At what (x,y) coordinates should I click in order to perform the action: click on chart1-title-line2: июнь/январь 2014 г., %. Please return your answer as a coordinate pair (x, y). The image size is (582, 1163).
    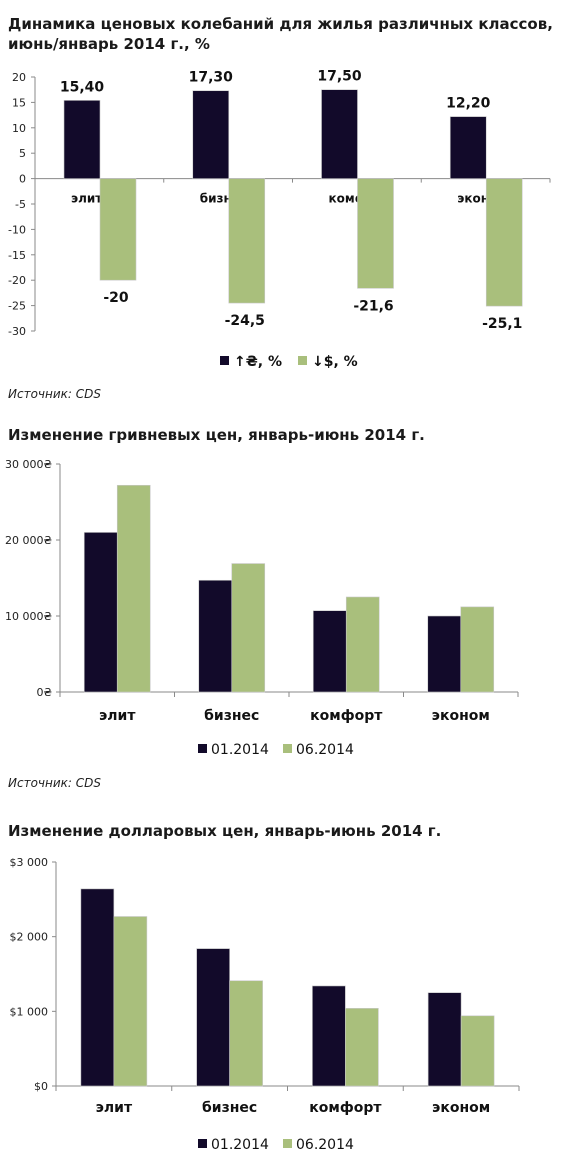
    Looking at the image, I should click on (109, 44).